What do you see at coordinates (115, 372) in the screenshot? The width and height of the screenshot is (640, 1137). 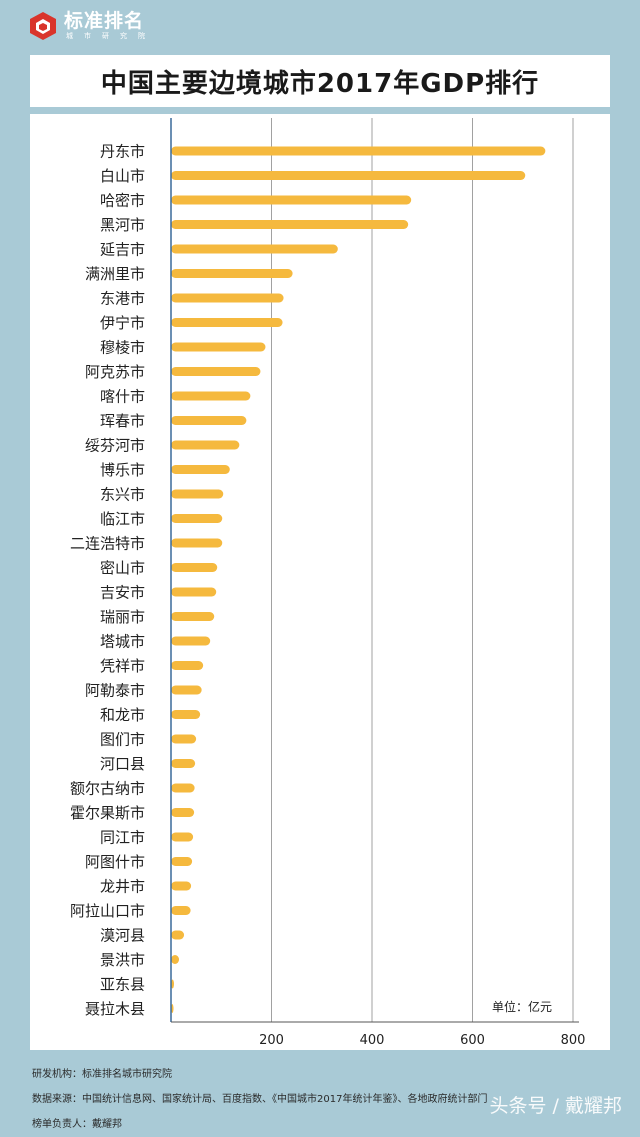 I see `category-label: 阿克苏市` at bounding box center [115, 372].